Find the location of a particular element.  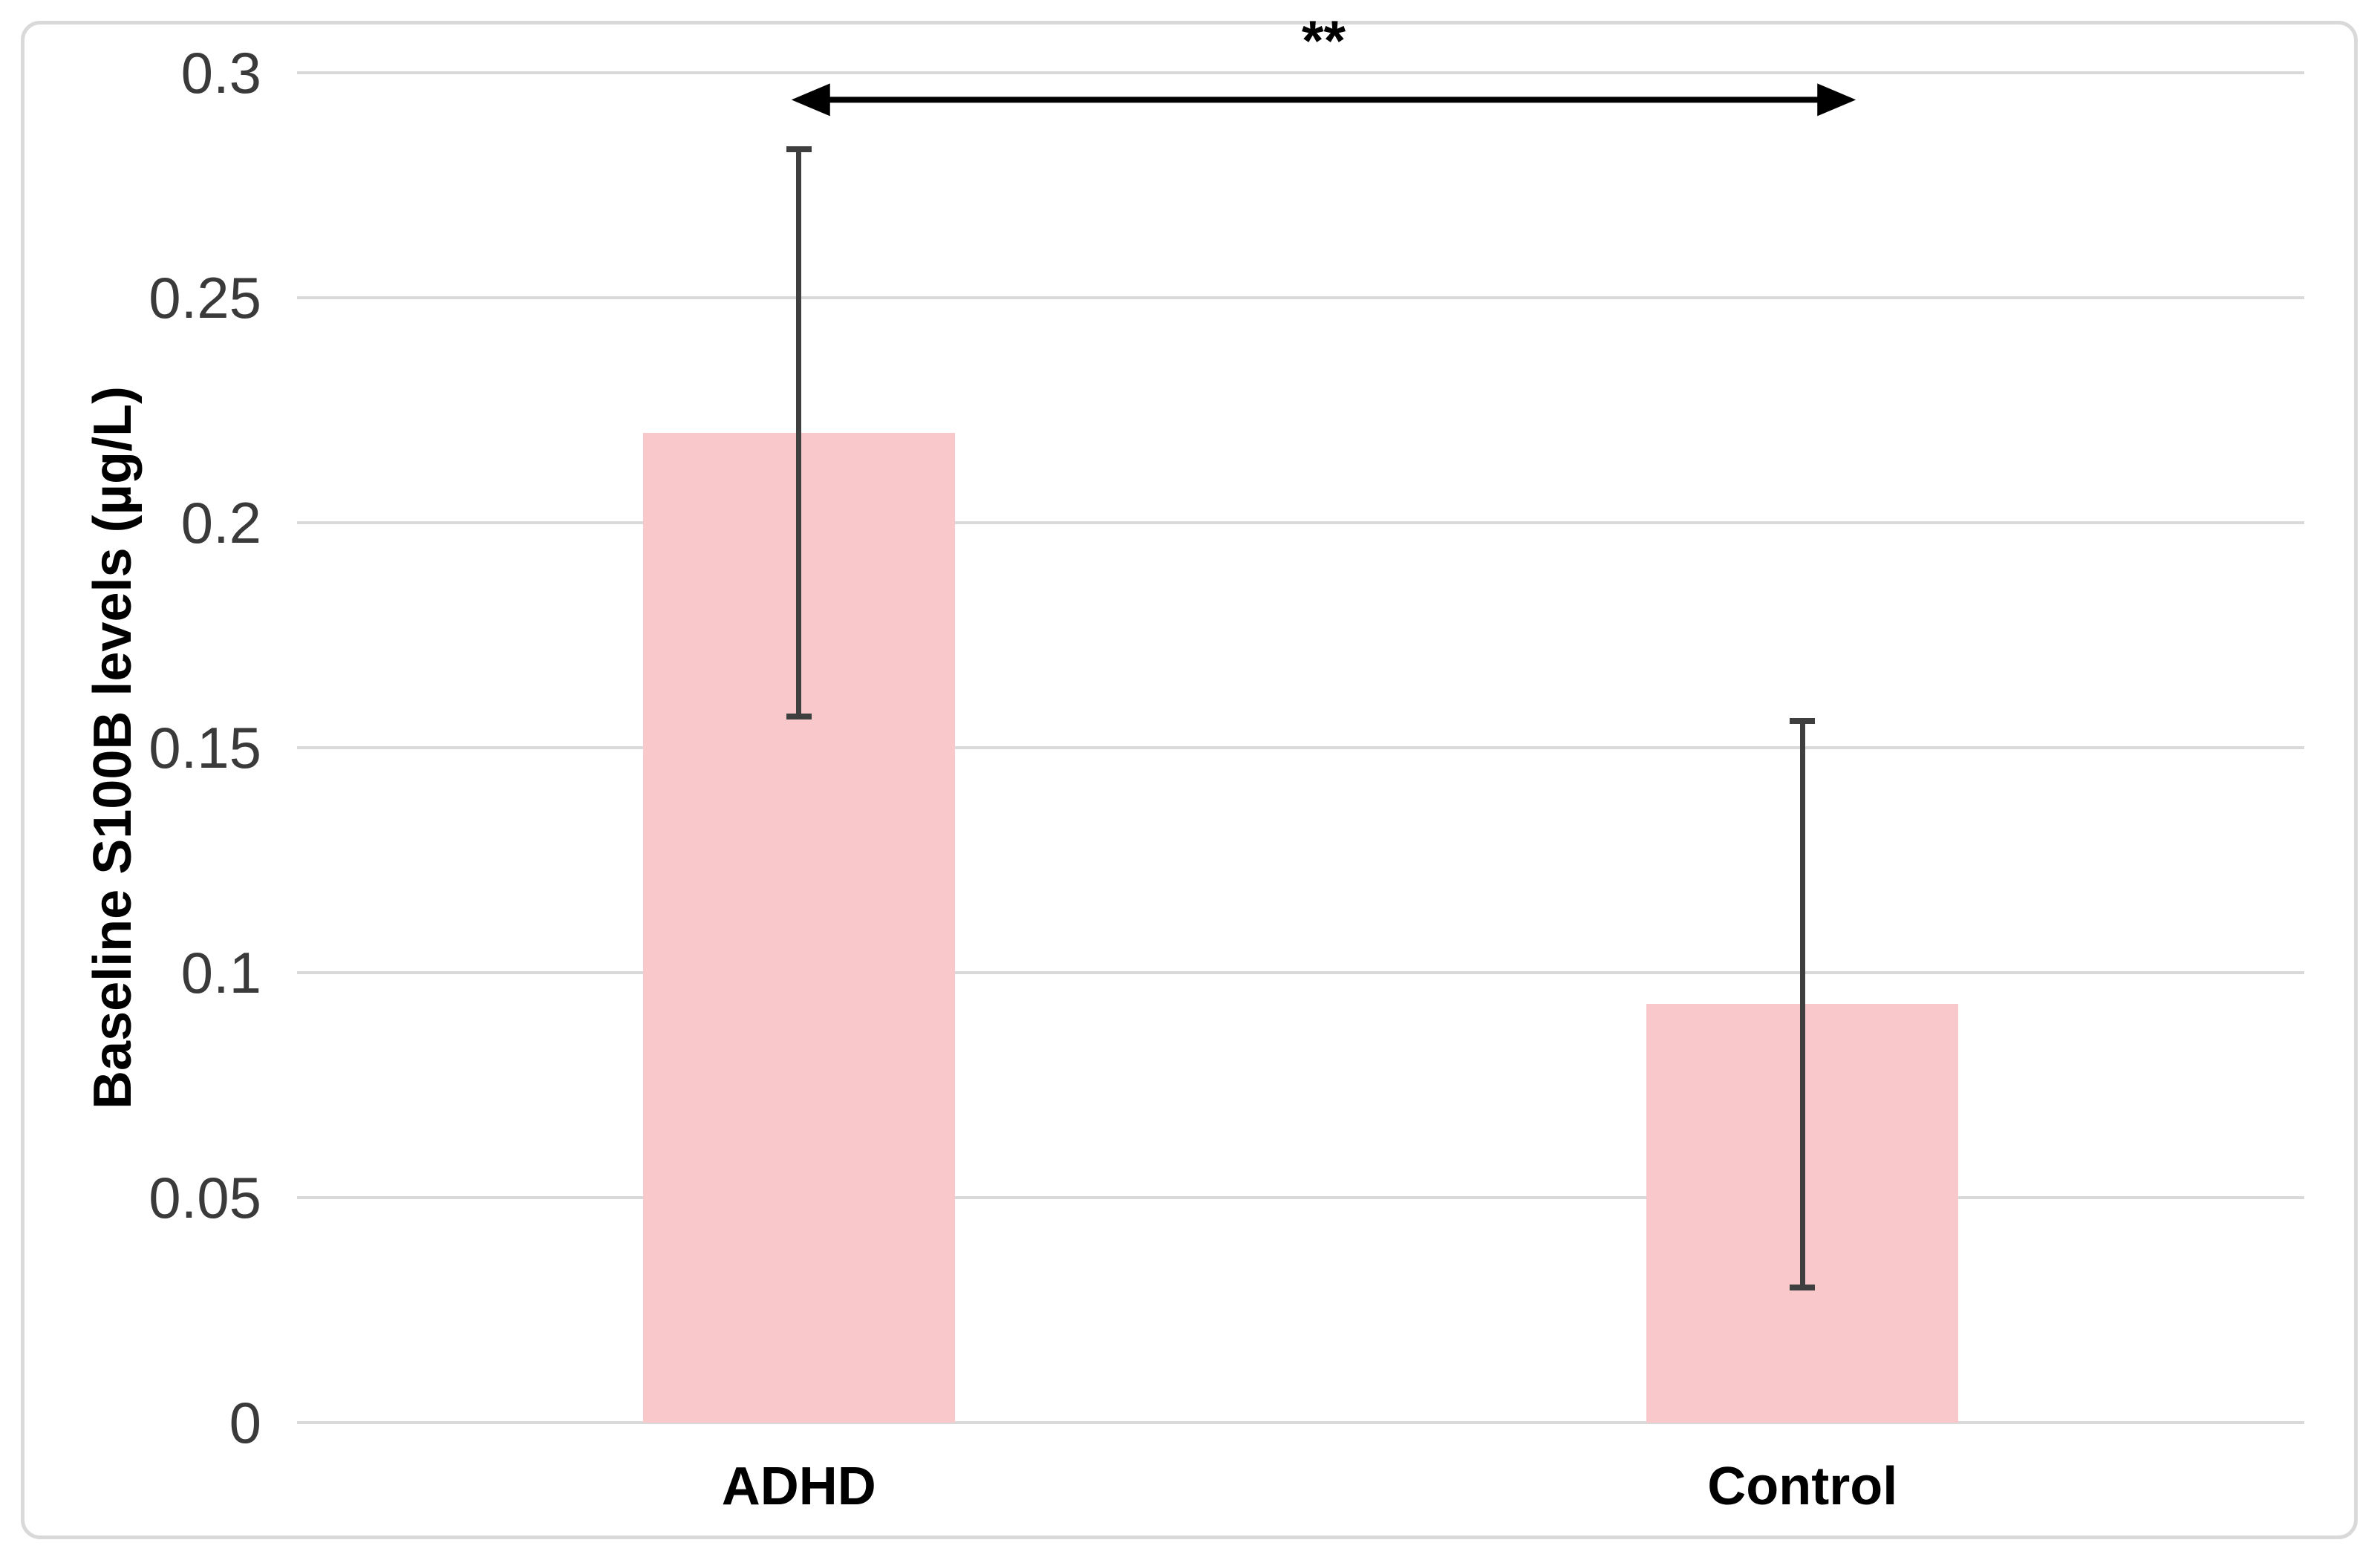

err-whisker-adhd is located at coordinates (799, 433).